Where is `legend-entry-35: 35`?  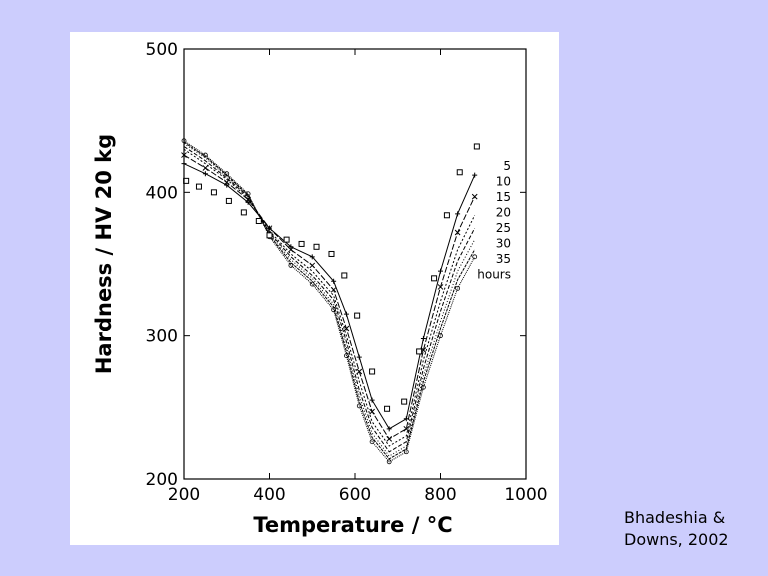
legend-entry-35: 35 is located at coordinates (503, 259).